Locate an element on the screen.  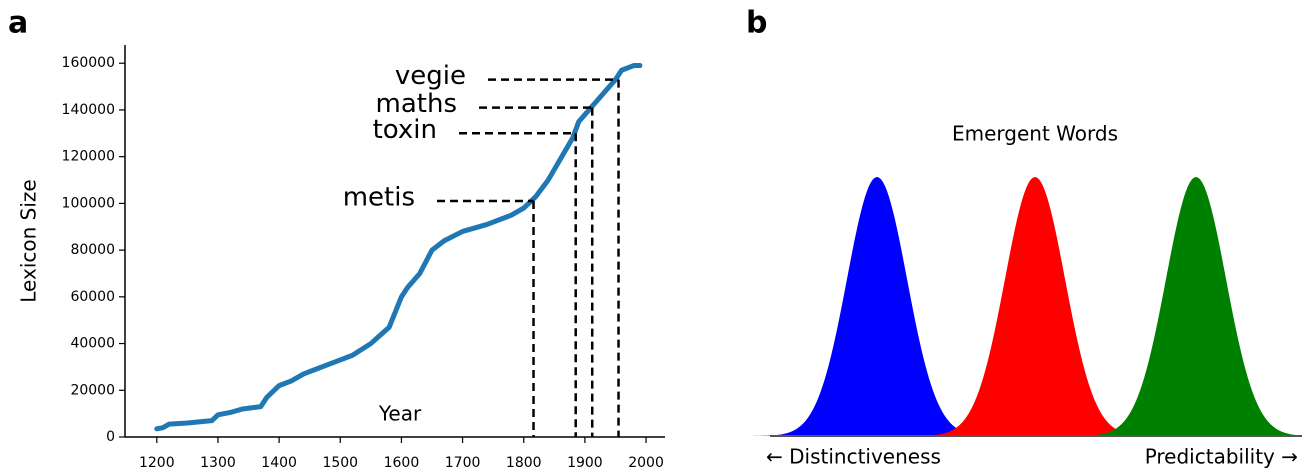
x-tick-label: 2000 is located at coordinates (646, 462).